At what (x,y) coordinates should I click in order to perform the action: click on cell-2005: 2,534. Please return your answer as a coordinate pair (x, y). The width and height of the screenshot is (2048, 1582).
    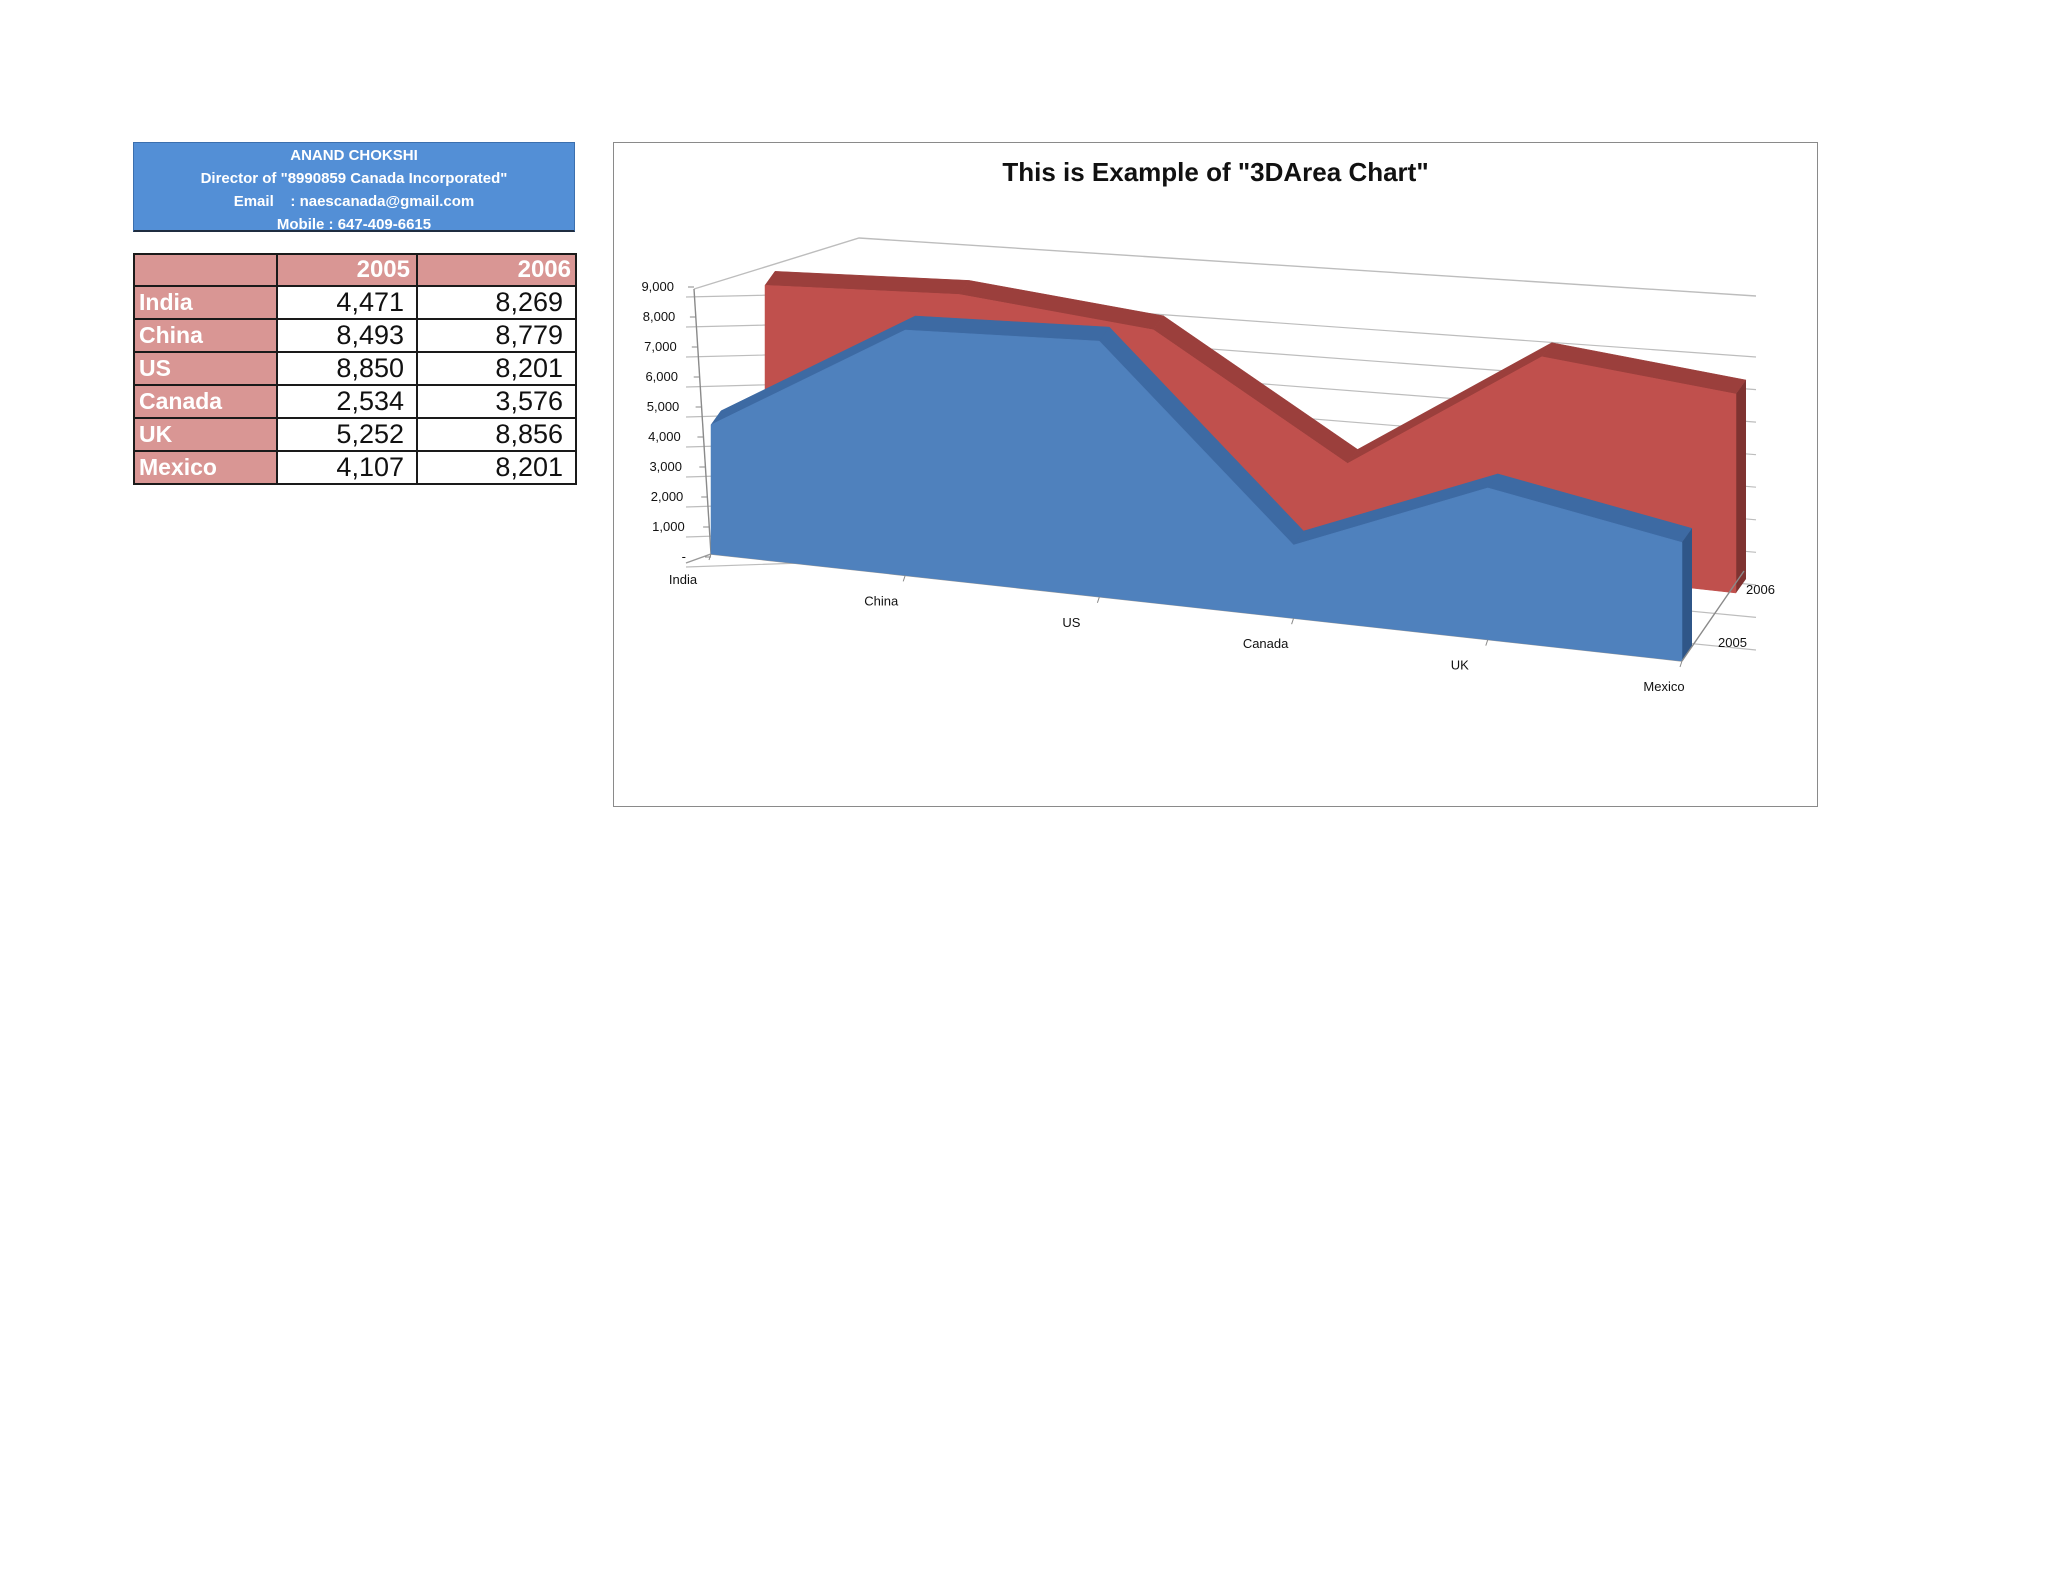
    Looking at the image, I should click on (347, 401).